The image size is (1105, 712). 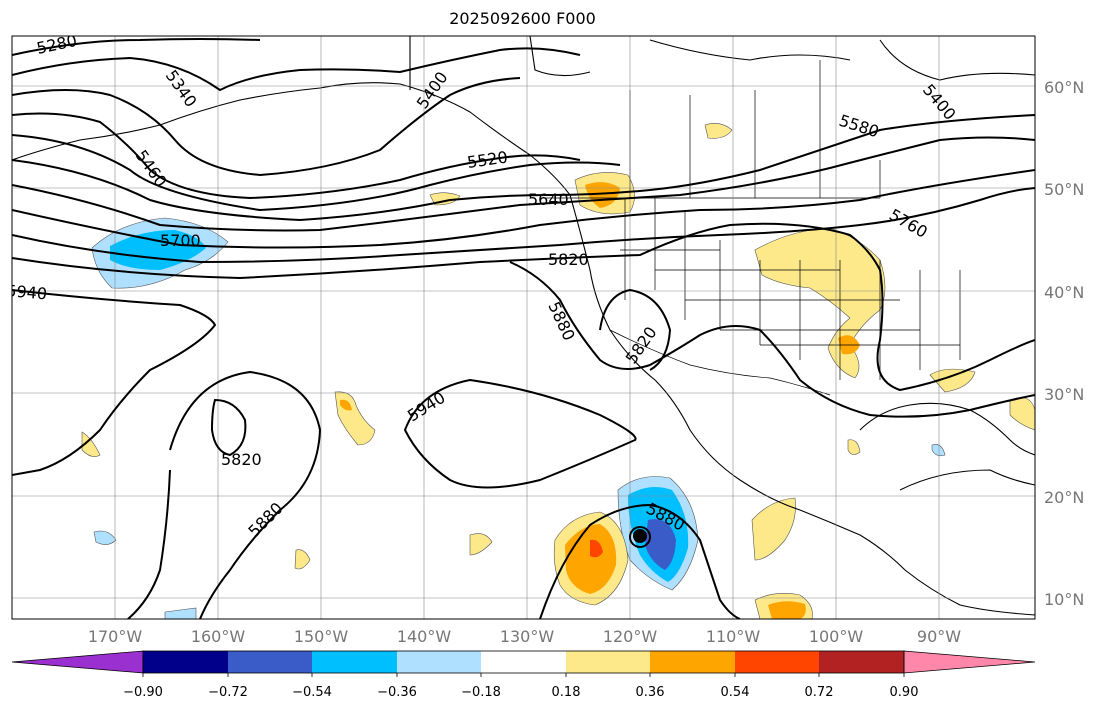 I want to click on colorbar-outline, so click(x=523, y=662).